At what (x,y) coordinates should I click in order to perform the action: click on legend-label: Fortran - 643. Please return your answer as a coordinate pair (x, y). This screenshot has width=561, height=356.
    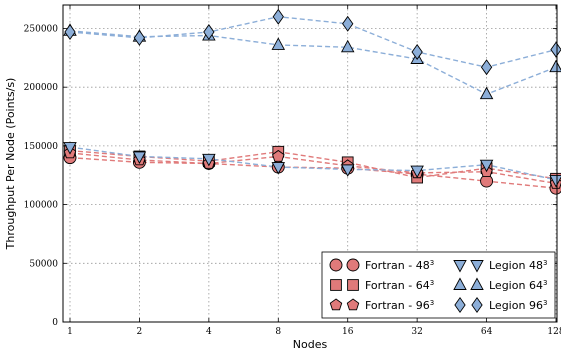
    Looking at the image, I should click on (399, 285).